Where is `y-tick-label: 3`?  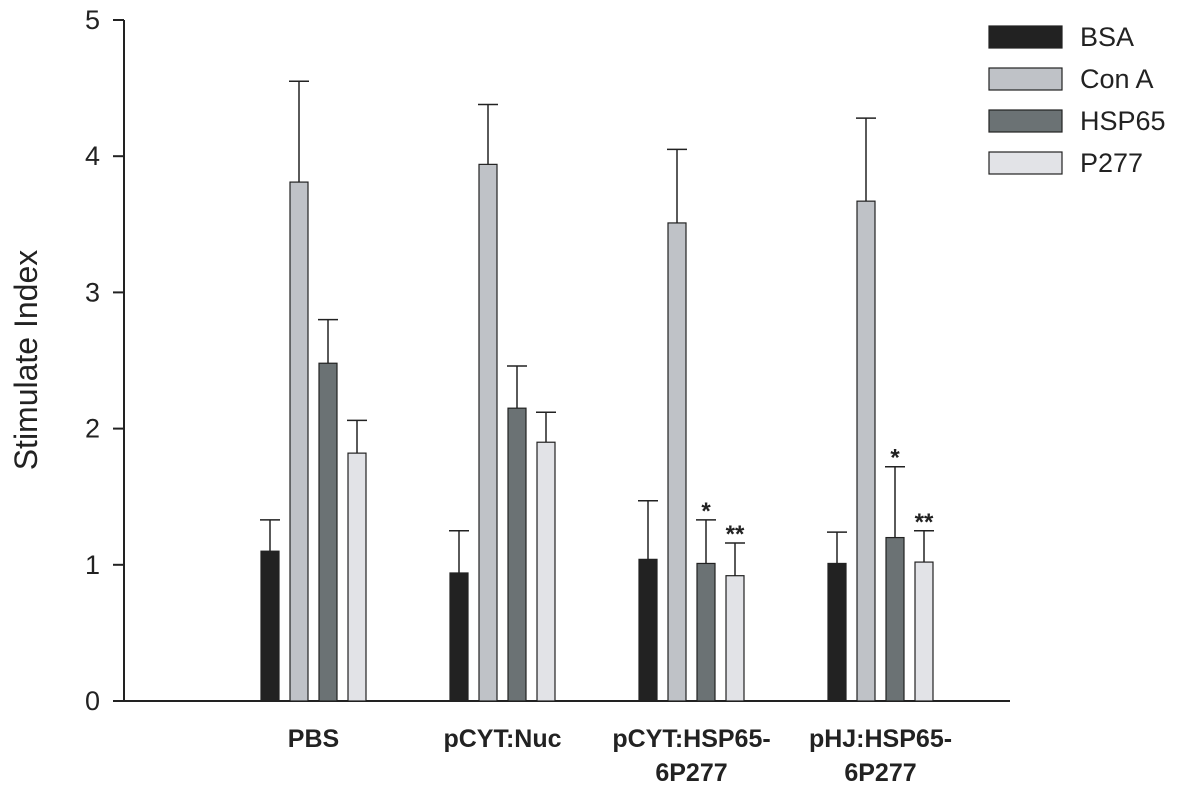 y-tick-label: 3 is located at coordinates (92, 292).